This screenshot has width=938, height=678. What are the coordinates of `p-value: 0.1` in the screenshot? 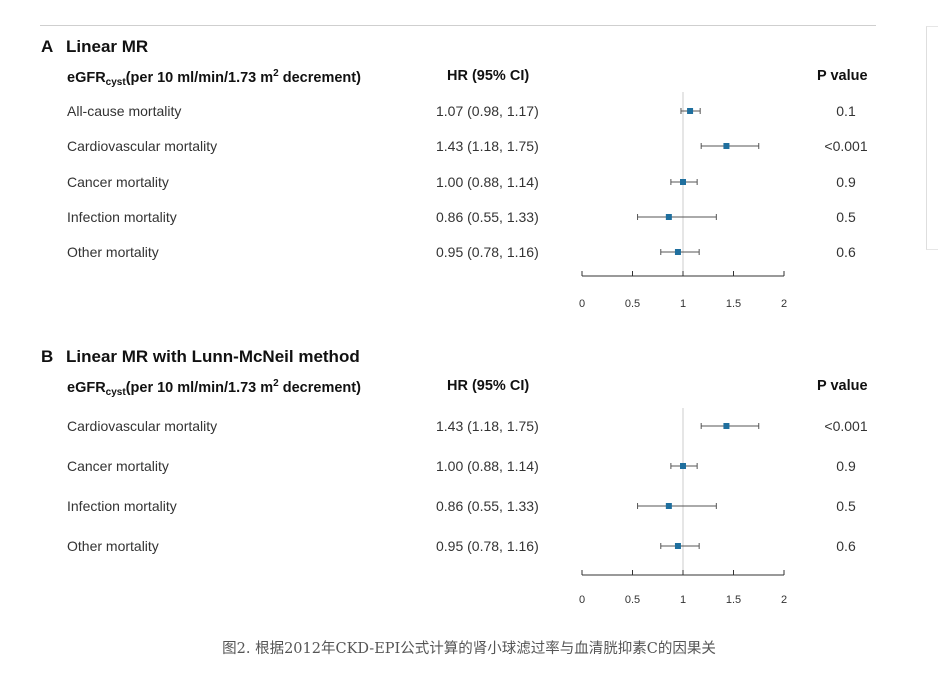 It's located at (846, 111).